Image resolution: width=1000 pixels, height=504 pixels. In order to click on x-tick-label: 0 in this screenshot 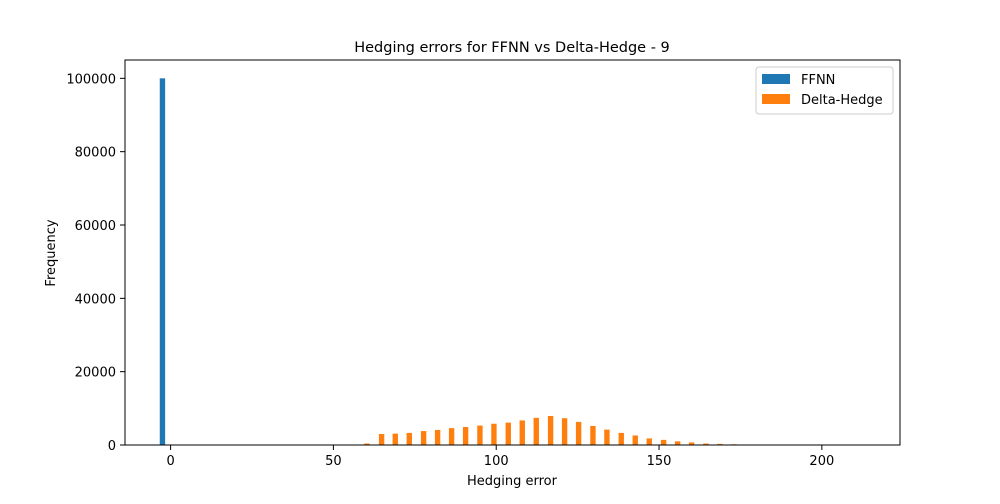, I will do `click(170, 461)`.